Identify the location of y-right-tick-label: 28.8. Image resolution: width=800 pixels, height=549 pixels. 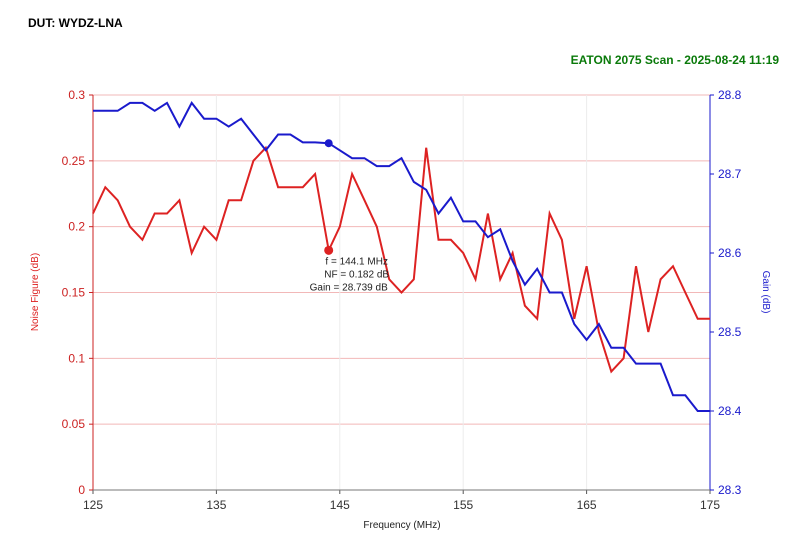
(730, 95).